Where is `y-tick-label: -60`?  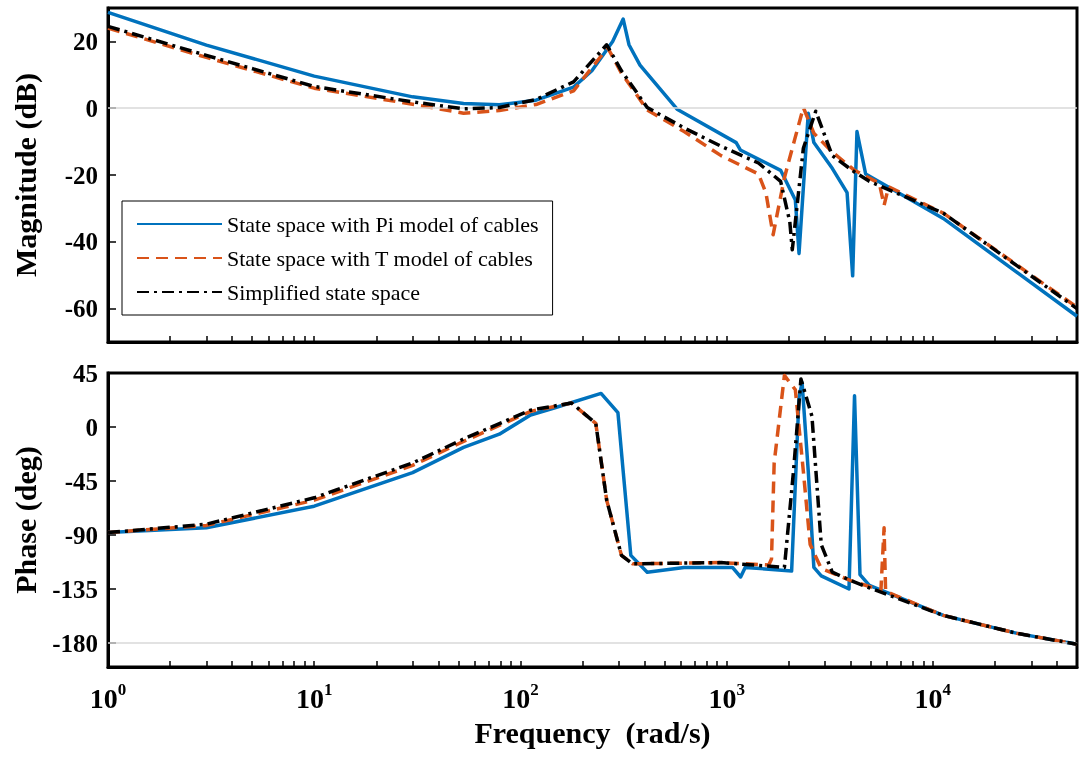 y-tick-label: -60 is located at coordinates (81, 309).